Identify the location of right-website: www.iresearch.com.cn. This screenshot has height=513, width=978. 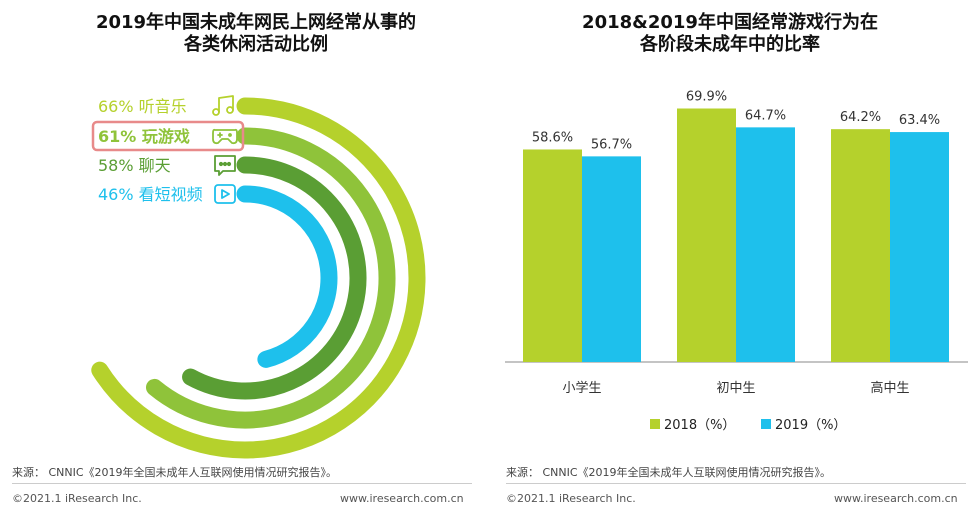
(896, 498).